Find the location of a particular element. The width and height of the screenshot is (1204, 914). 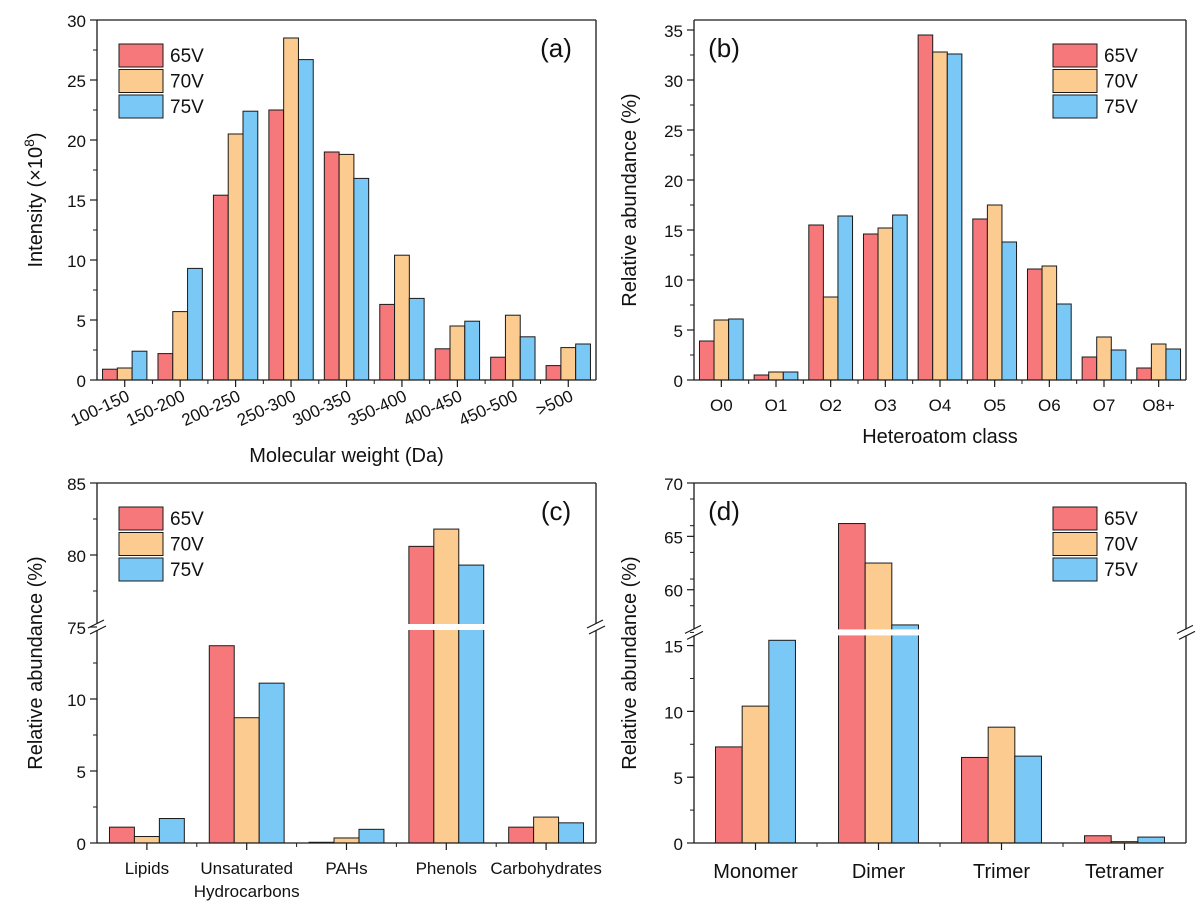

x-tick-label: O3 is located at coordinates (885, 405).